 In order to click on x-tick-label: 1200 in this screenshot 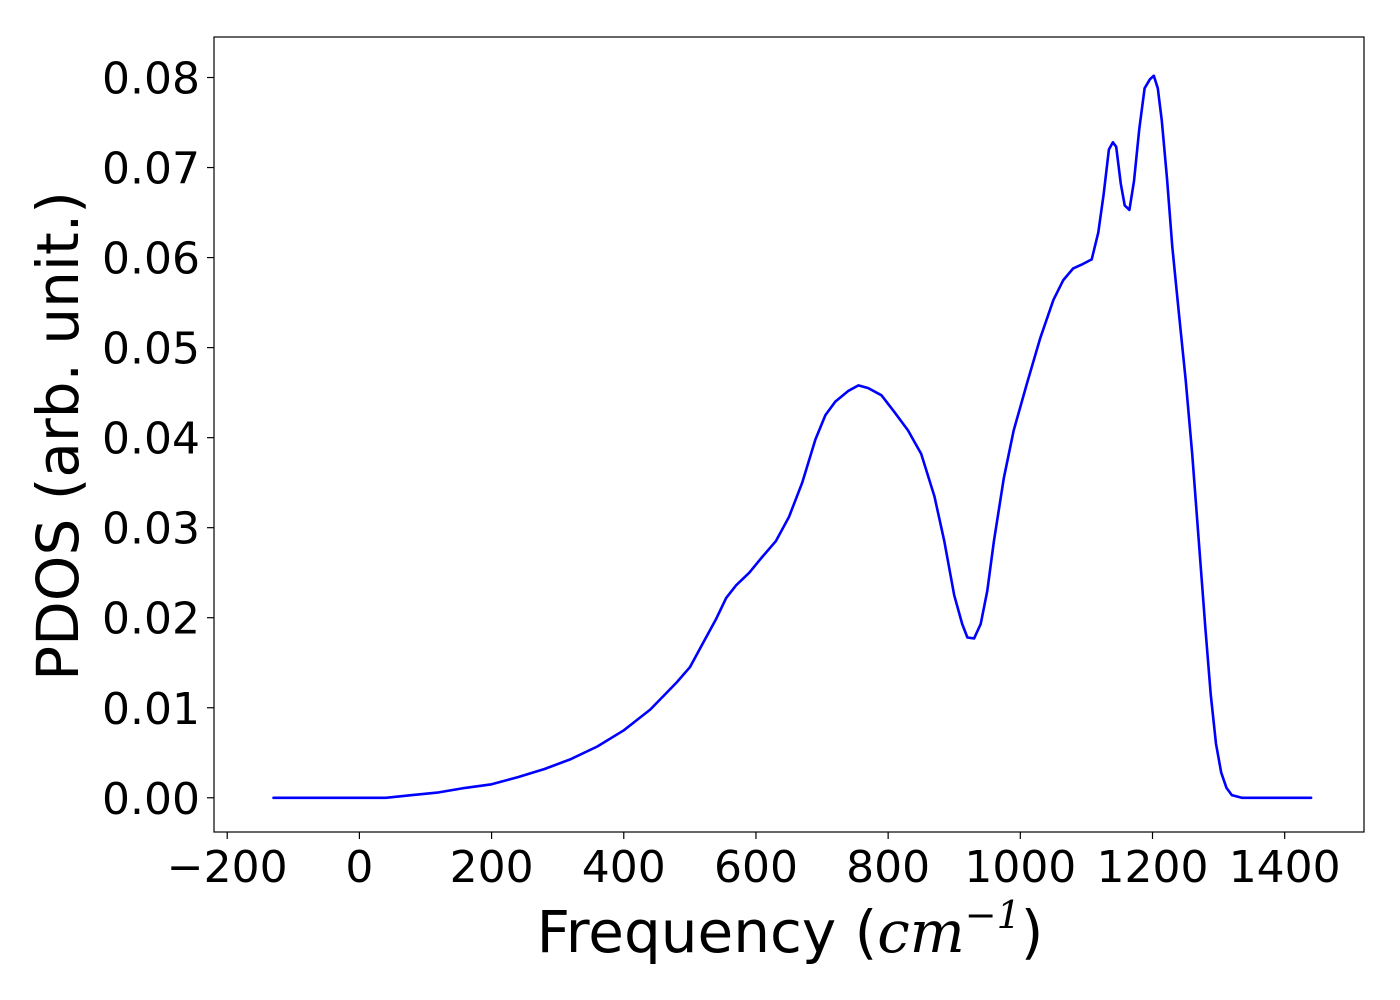, I will do `click(1153, 867)`.